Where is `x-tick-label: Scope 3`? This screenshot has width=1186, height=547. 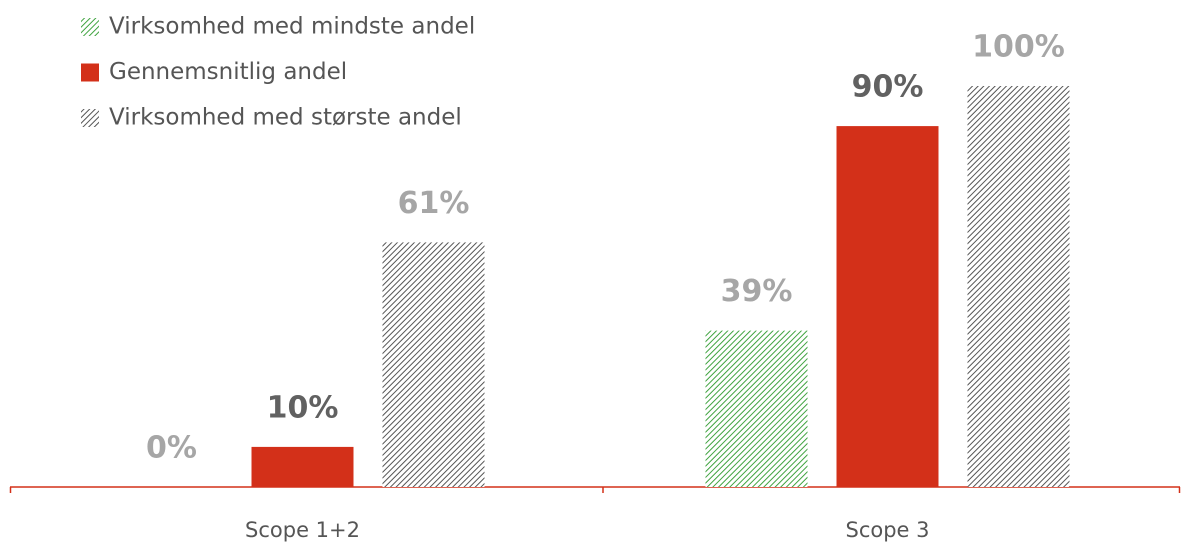 x-tick-label: Scope 3 is located at coordinates (887, 530).